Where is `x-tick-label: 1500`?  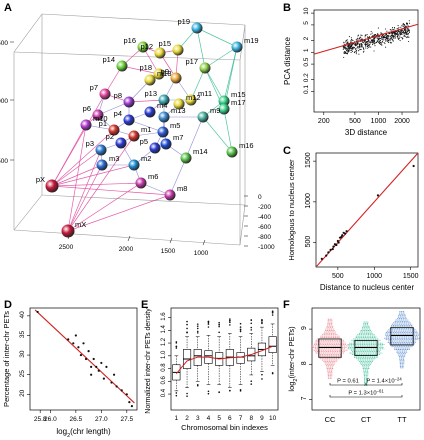
x-tick-label: 1500 is located at coordinates (168, 251).